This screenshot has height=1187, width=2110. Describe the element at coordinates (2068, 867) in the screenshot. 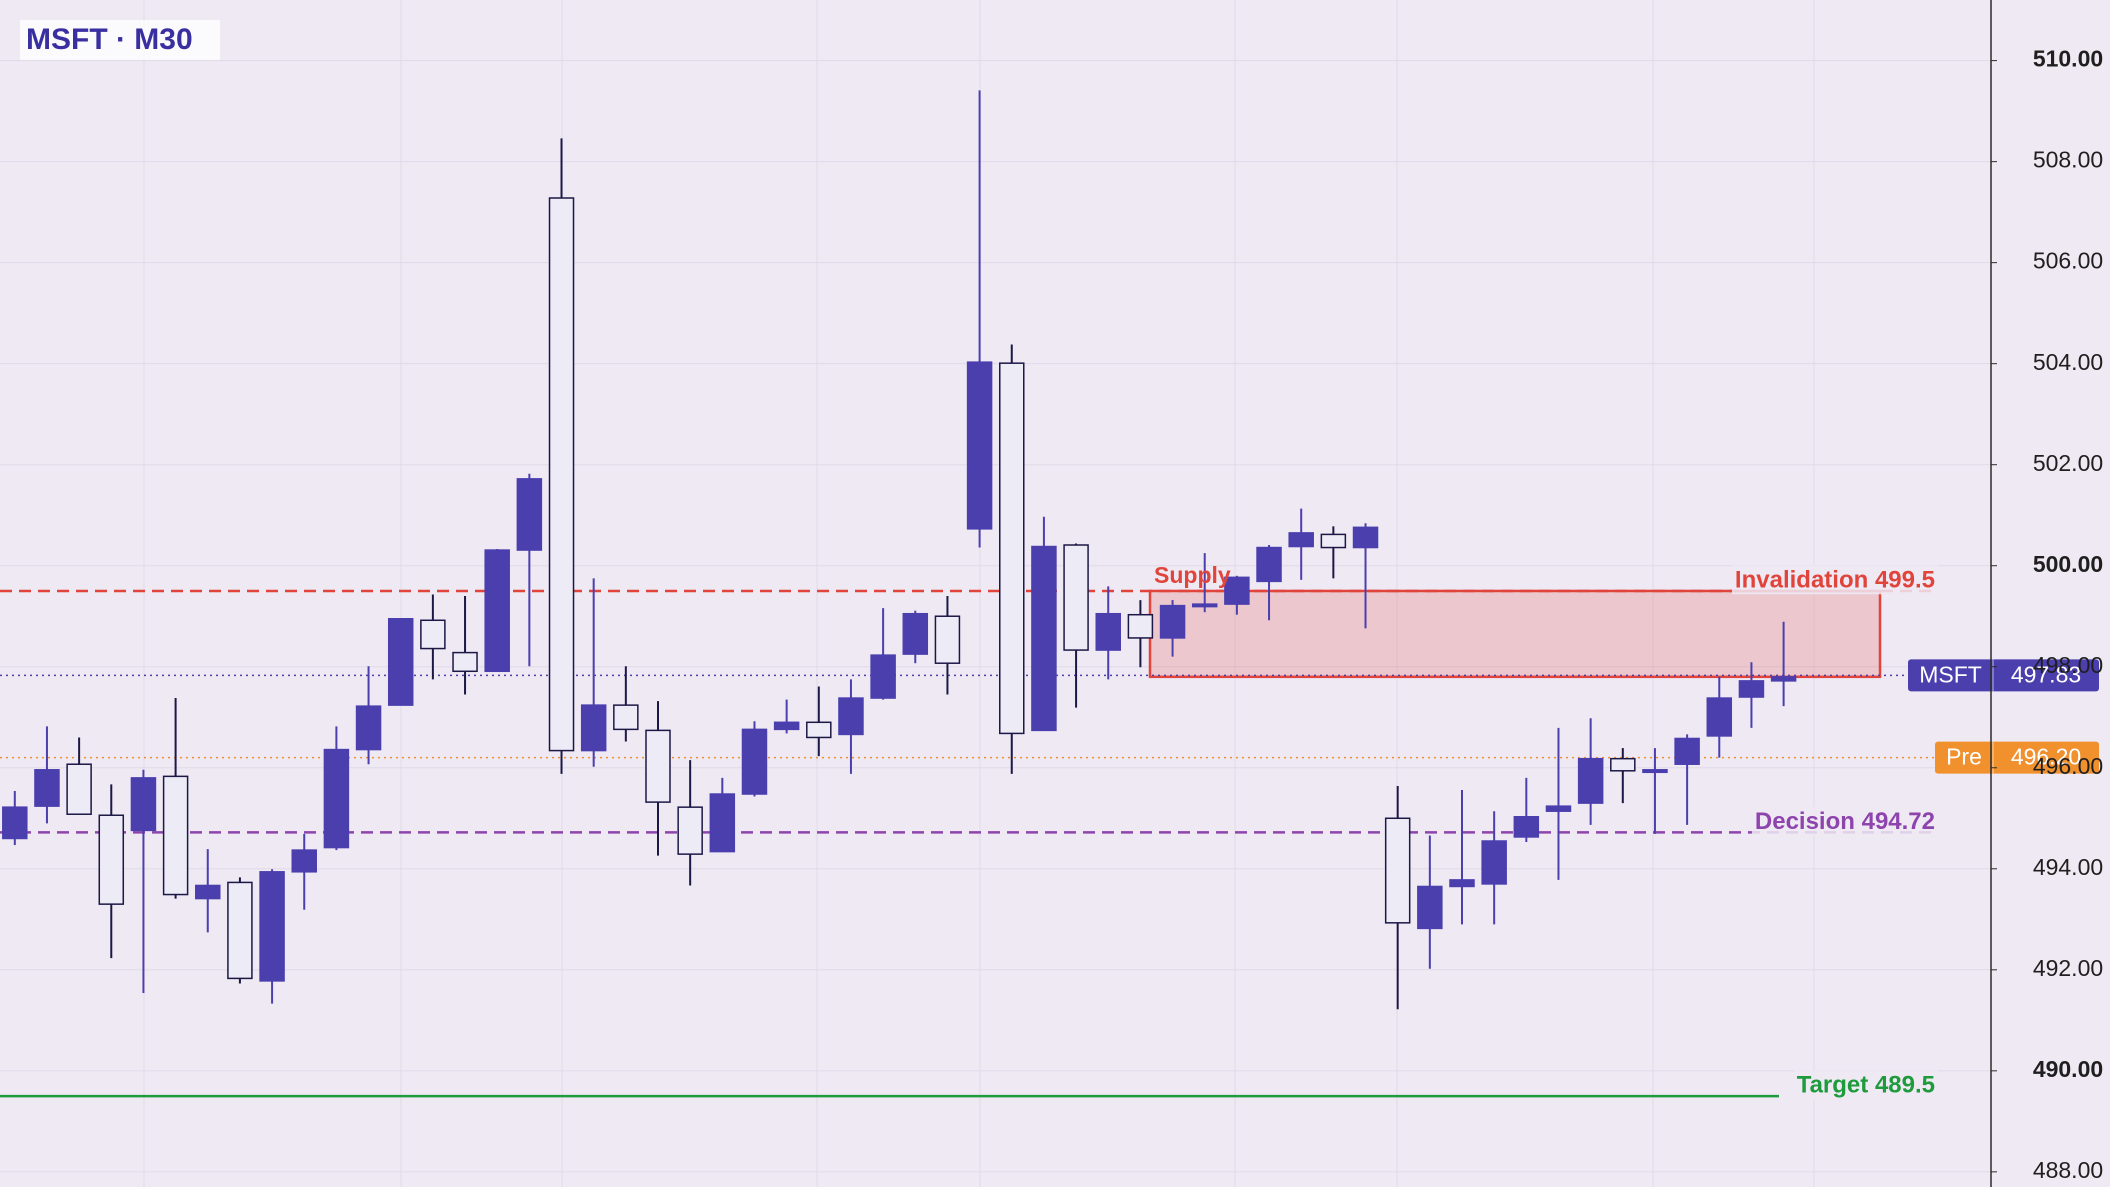

I see `y-tick-label: 494.00` at that location.